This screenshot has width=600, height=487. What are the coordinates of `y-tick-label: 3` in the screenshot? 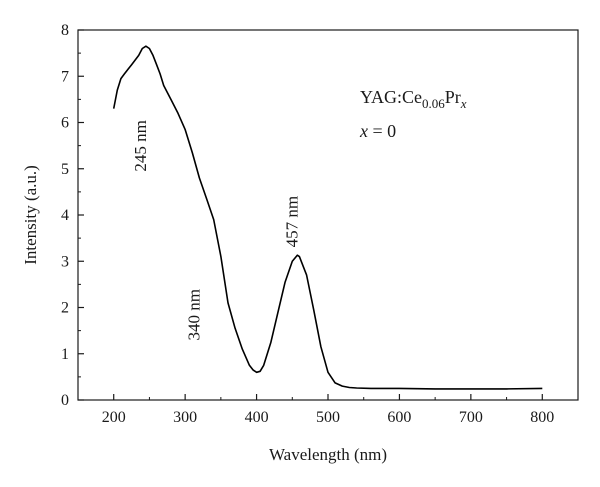 It's located at (65, 261).